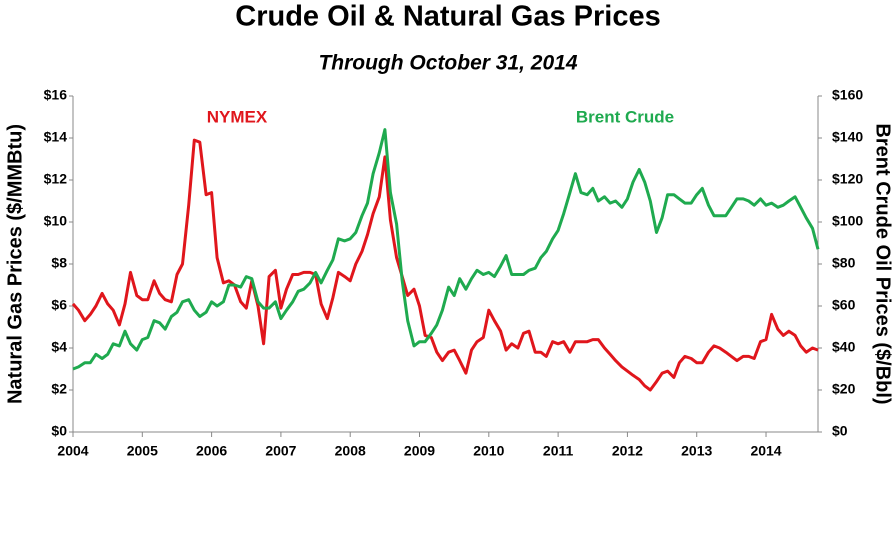 Image resolution: width=896 pixels, height=548 pixels. What do you see at coordinates (56, 179) in the screenshot?
I see `y-tick-label: $12` at bounding box center [56, 179].